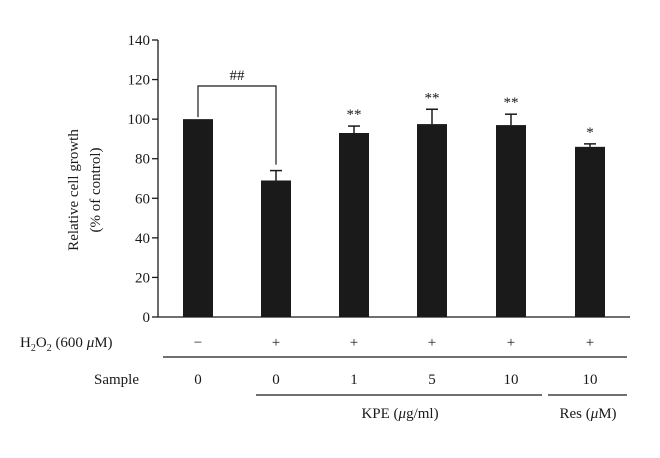  Describe the element at coordinates (395, 380) in the screenshot. I see `sample-row-values: 0 0 1 5 10 10` at that location.